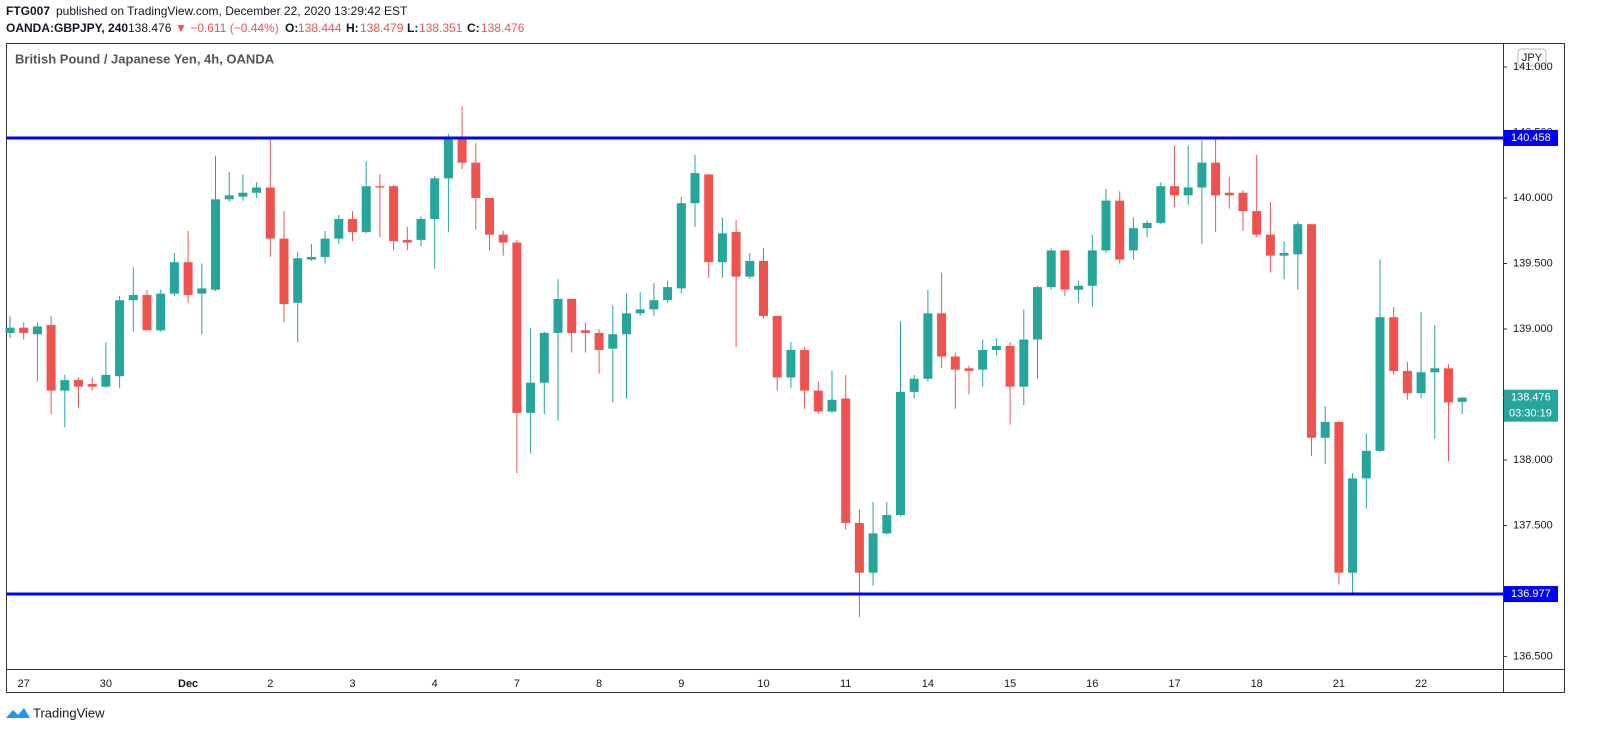 This screenshot has height=746, width=1599. Describe the element at coordinates (681, 684) in the screenshot. I see `x-tick-label: 9` at that location.